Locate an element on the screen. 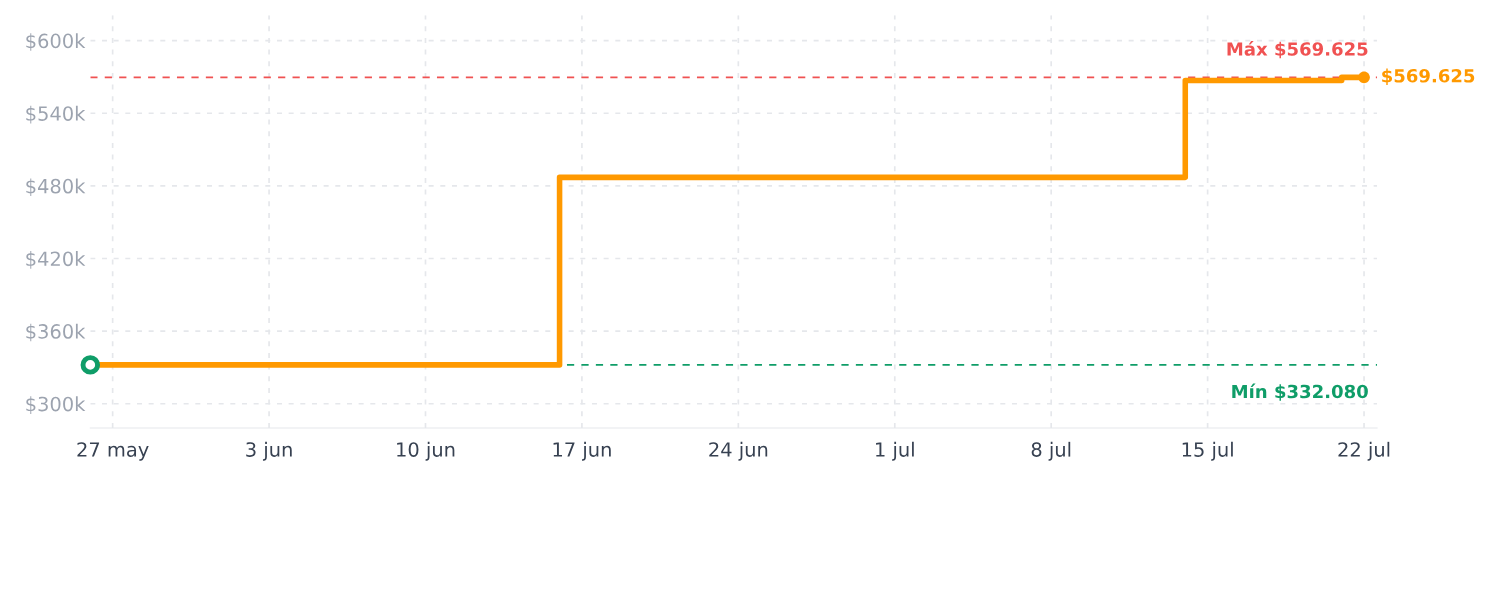 Image resolution: width=1505 pixels, height=607 pixels. ref-line-label: Mín $332.080 is located at coordinates (1300, 392).